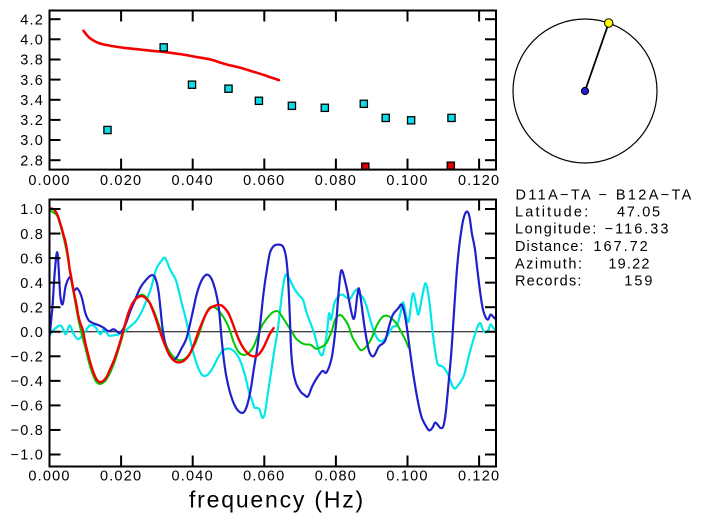  What do you see at coordinates (27, 456) in the screenshot?
I see `svg-text: −1.0` at bounding box center [27, 456].